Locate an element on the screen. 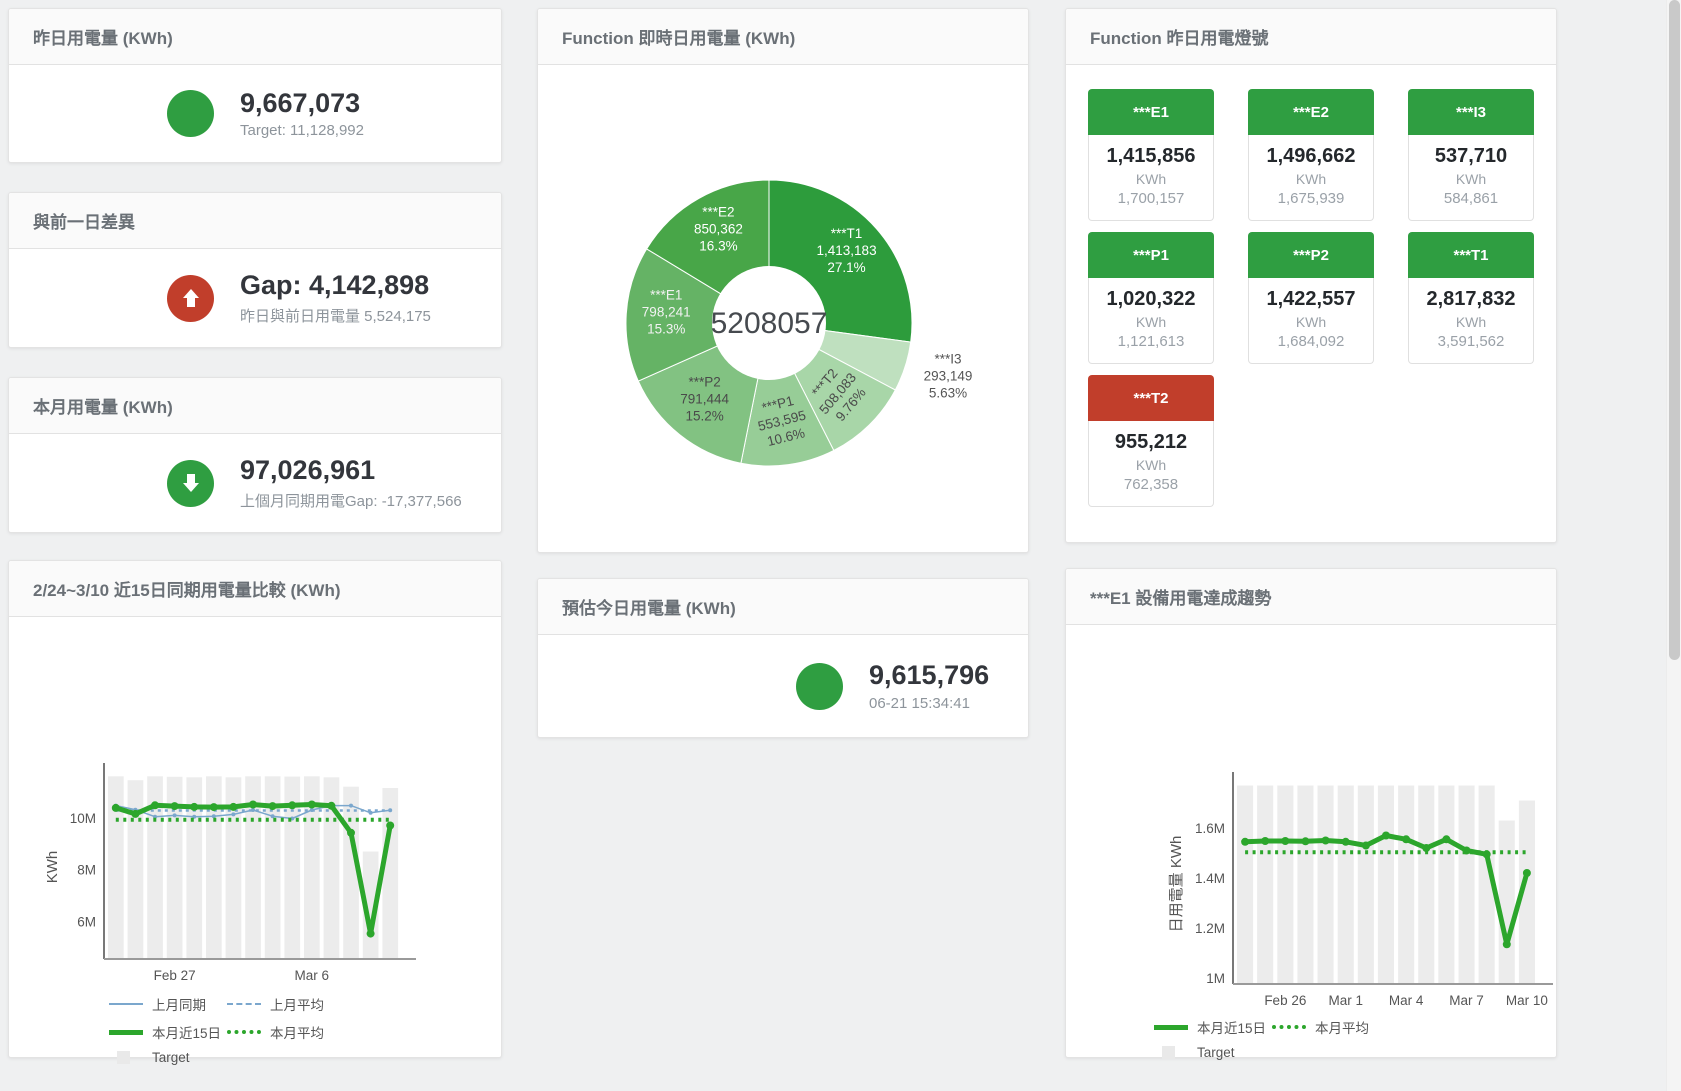  estimate-today-value: 9,615,796 is located at coordinates (929, 675).